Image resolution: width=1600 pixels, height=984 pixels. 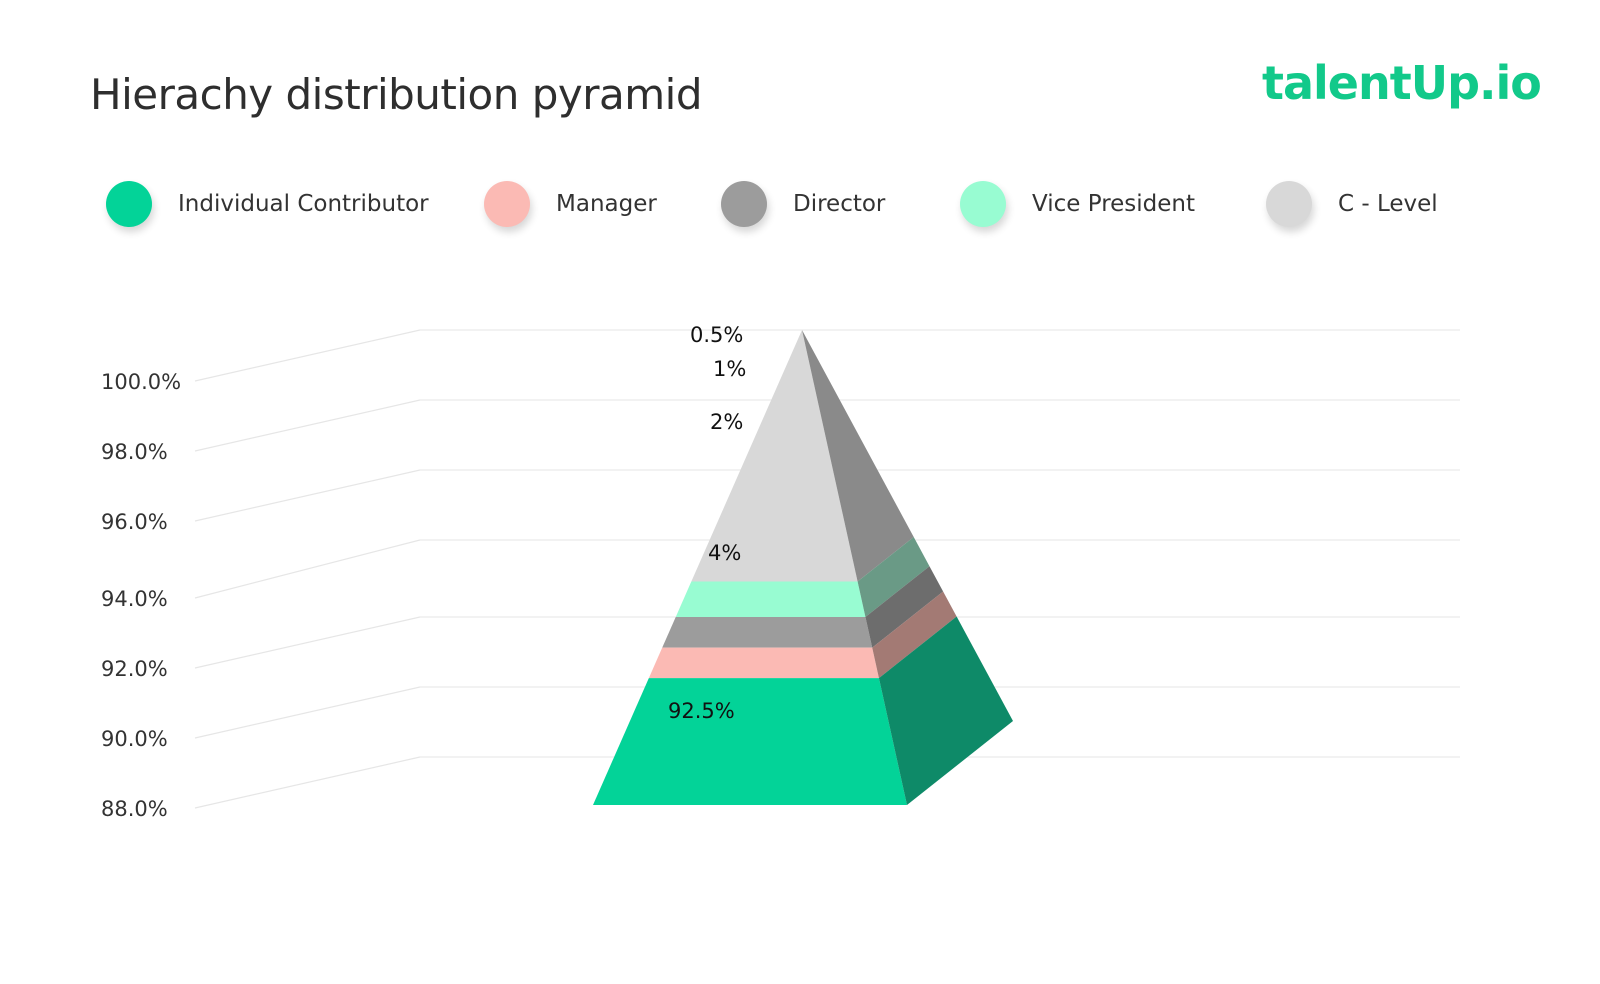 What do you see at coordinates (839, 204) in the screenshot?
I see `legend-label: Director` at bounding box center [839, 204].